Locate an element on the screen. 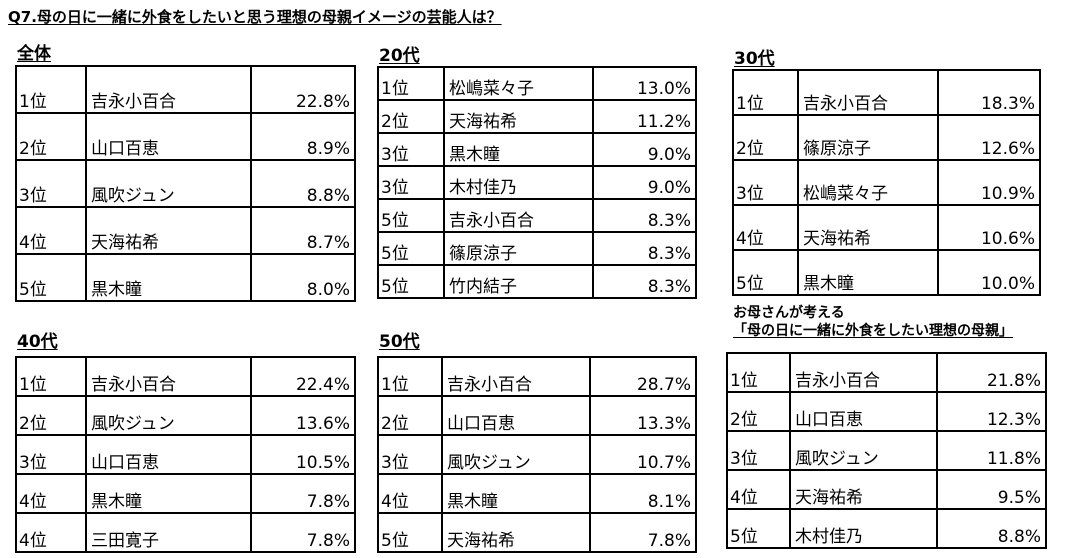 The width and height of the screenshot is (1078, 558). percent-cell: 11.8% is located at coordinates (991, 450).